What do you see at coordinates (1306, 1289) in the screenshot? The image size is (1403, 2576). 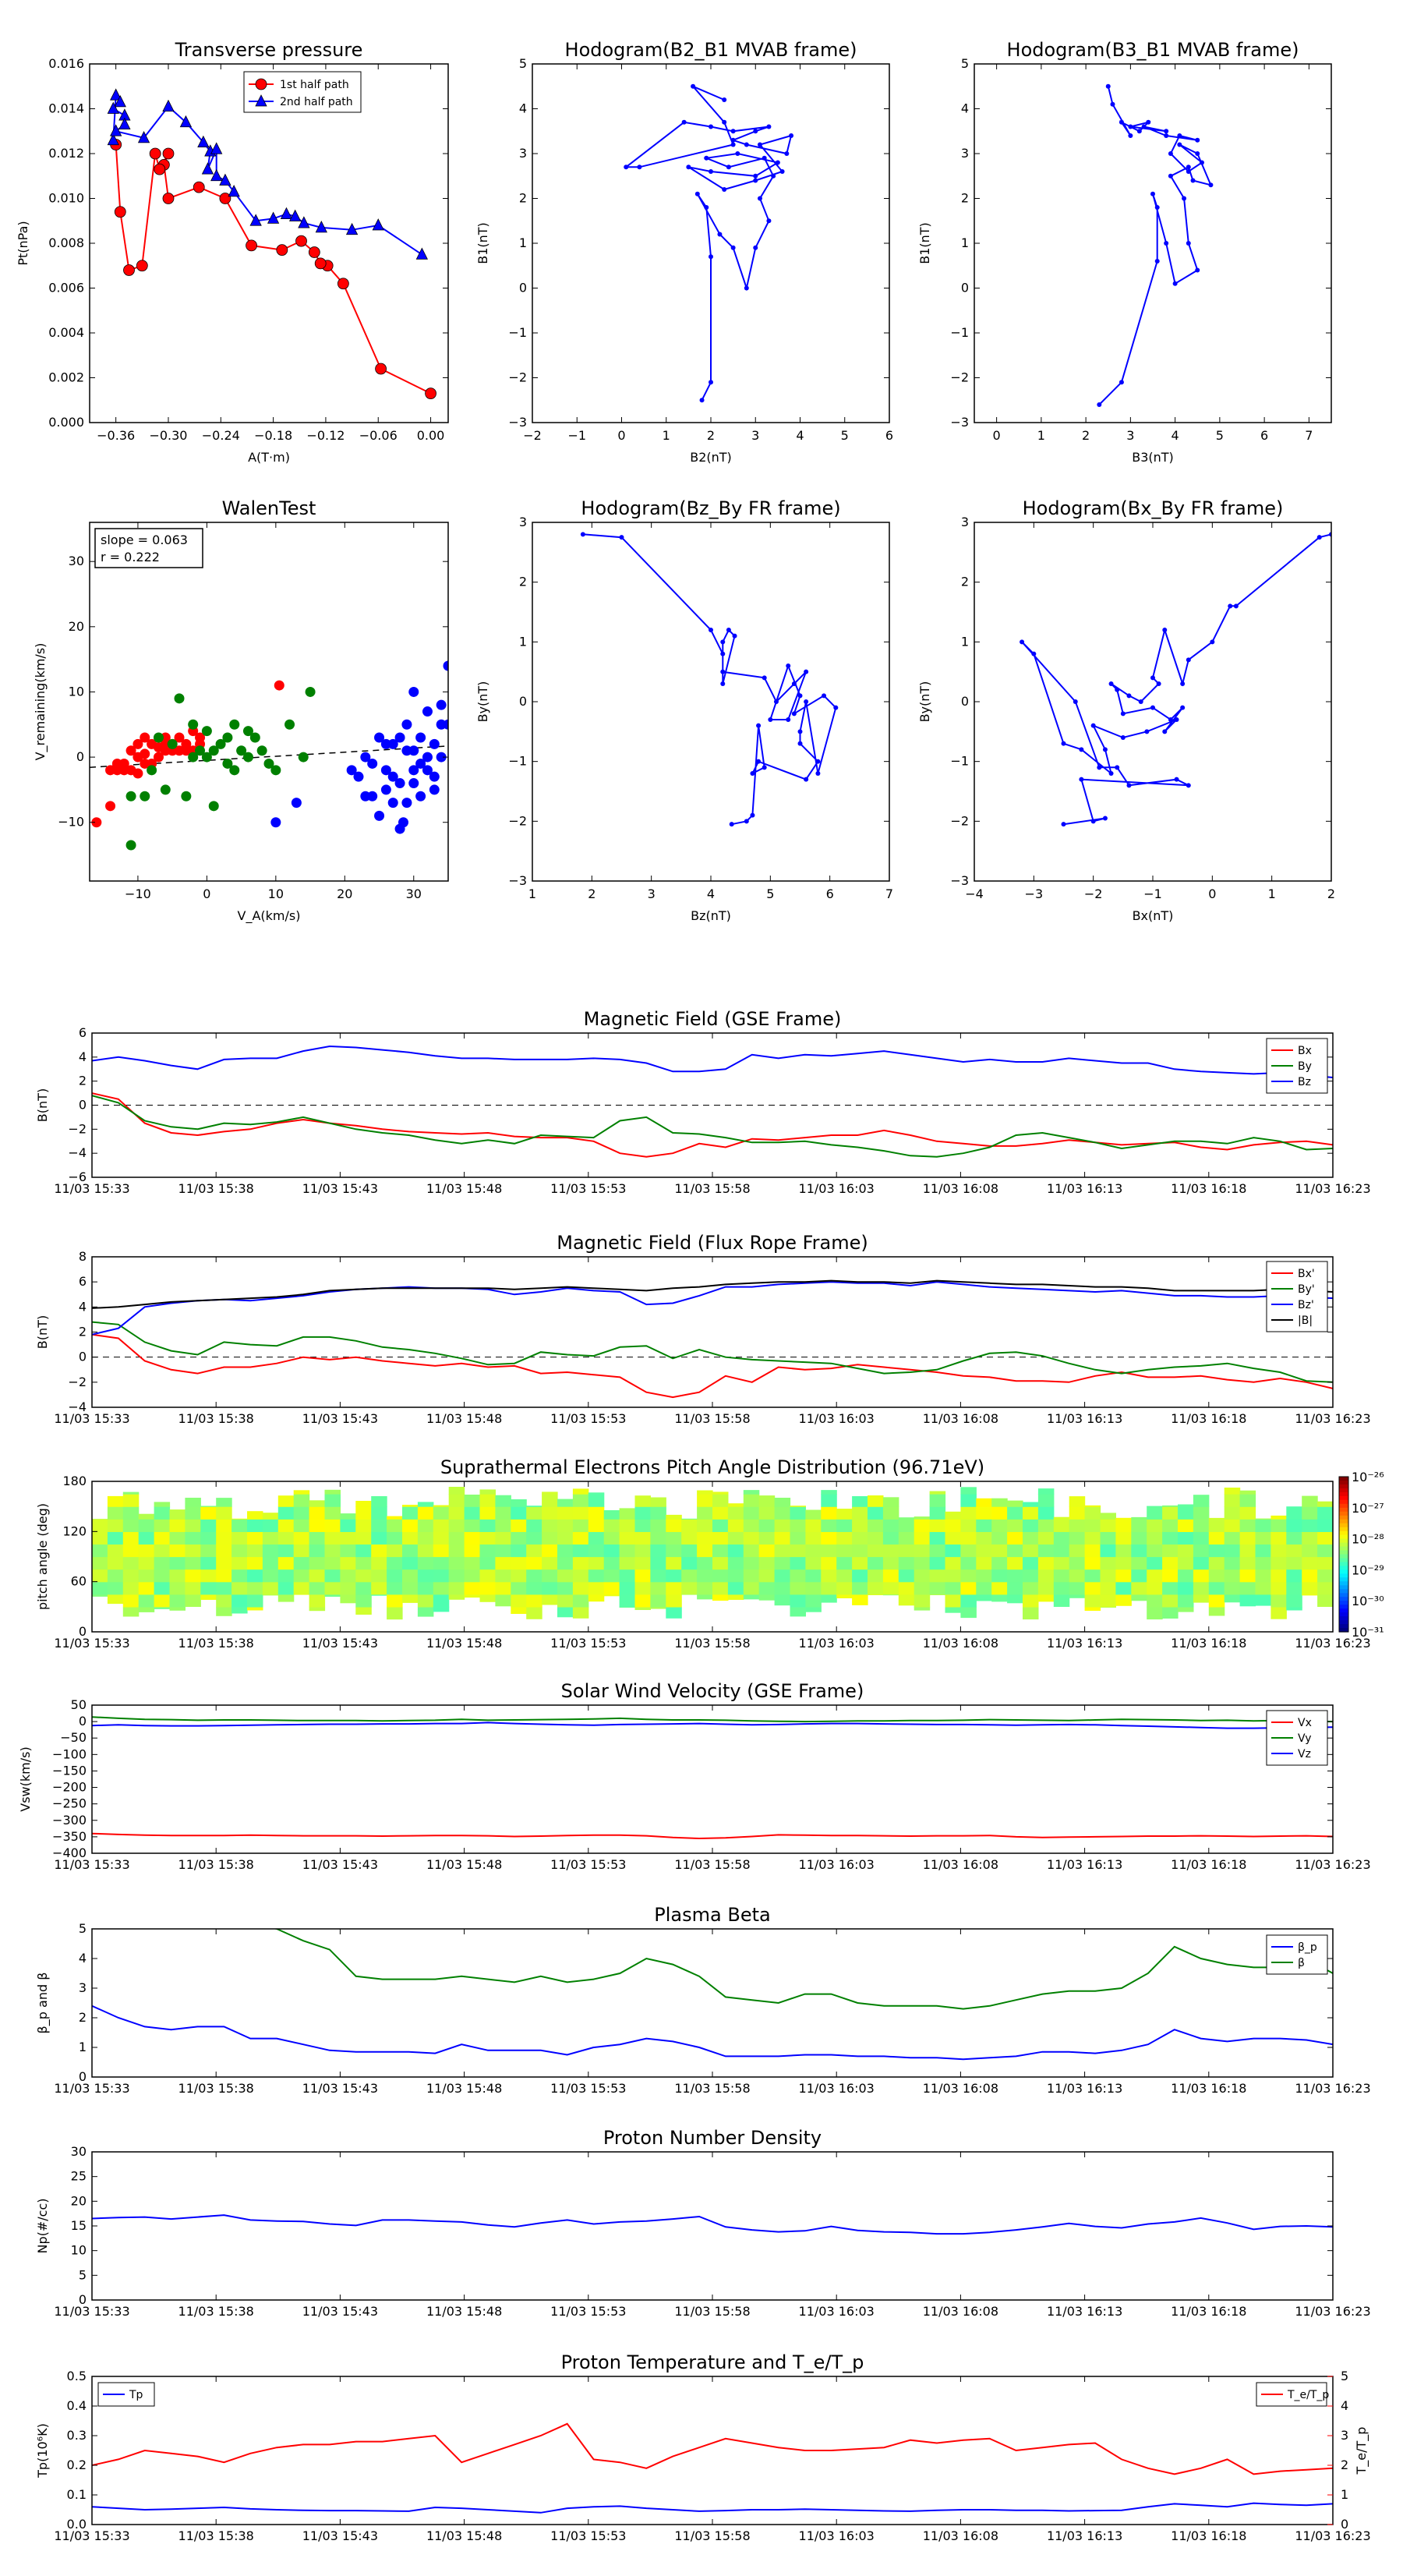 I see `bfr-legend-label: By'` at bounding box center [1306, 1289].